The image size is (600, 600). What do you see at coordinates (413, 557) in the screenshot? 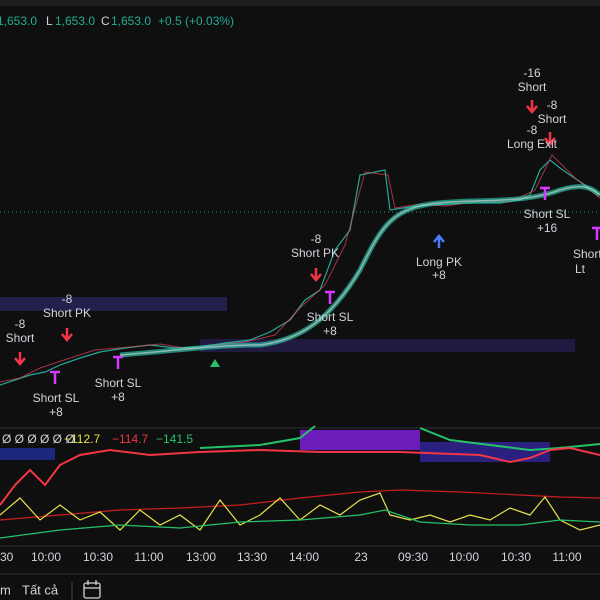
I see `time-label: 09:30` at bounding box center [413, 557].